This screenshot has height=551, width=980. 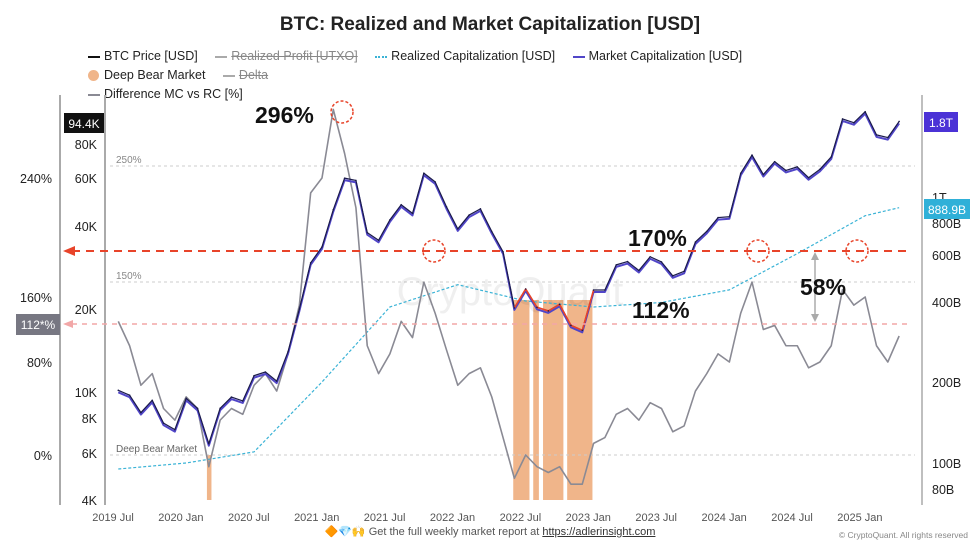 I want to click on x-tick: 2023 Jul, so click(x=656, y=518).